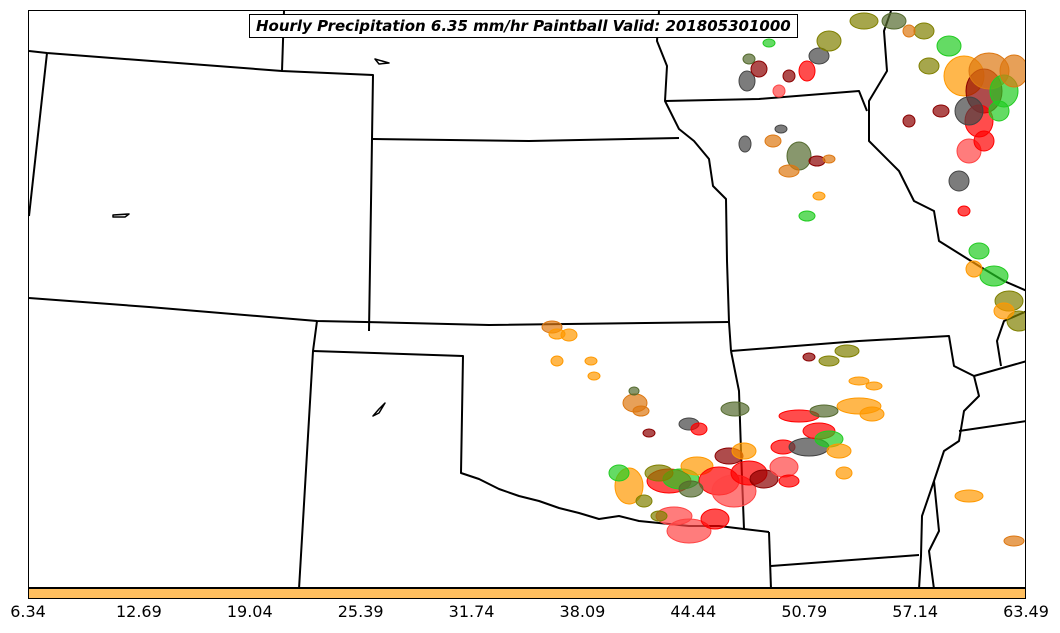 This screenshot has width=1060, height=633. Describe the element at coordinates (1026, 611) in the screenshot. I see `colorbar-tick-label: 63.49` at that location.